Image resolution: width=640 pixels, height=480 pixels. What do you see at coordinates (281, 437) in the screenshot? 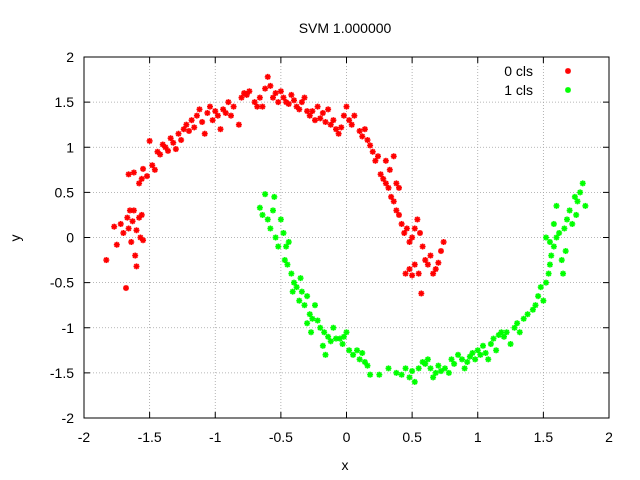
I see `x-tick-label: -0.5` at bounding box center [281, 437].